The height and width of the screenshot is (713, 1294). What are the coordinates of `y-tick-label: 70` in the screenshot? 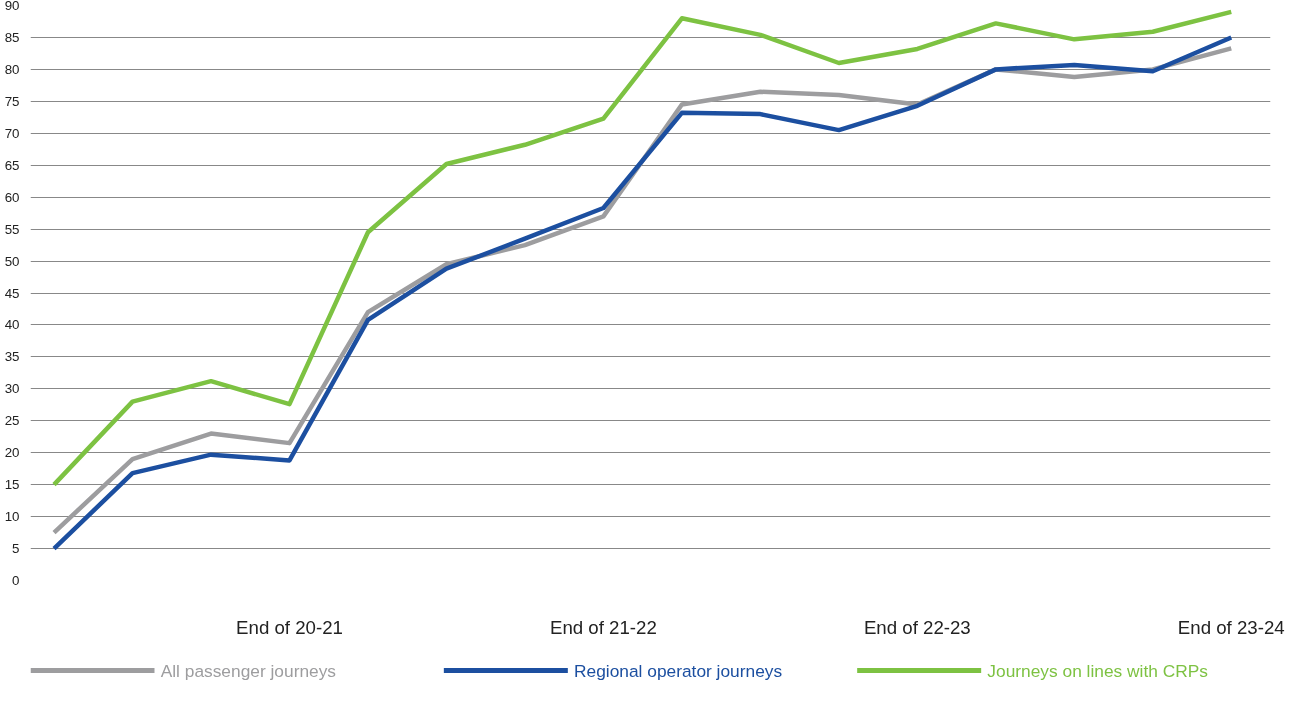 It's located at (12, 133).